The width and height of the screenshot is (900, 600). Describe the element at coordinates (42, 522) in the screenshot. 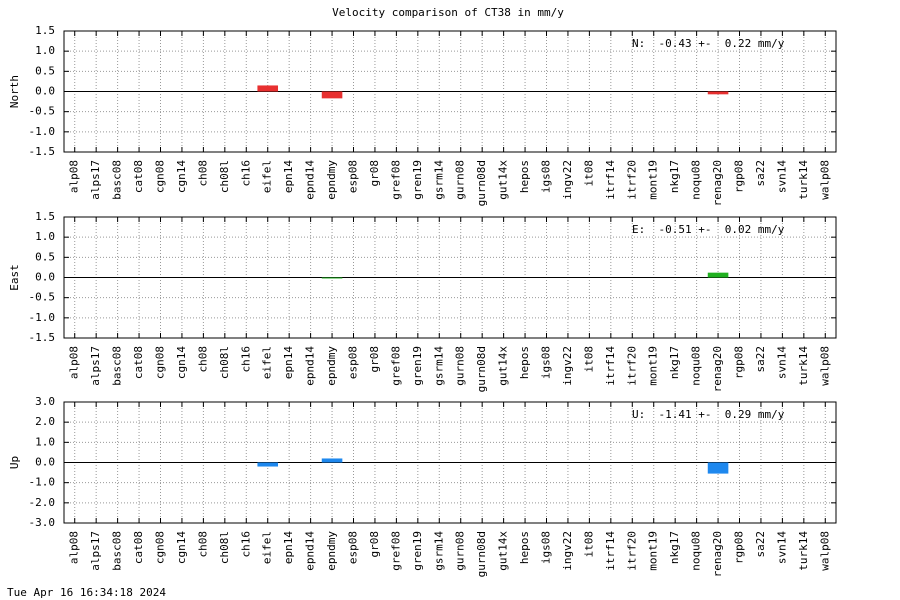

I see `y-tick-label: -3.0` at that location.